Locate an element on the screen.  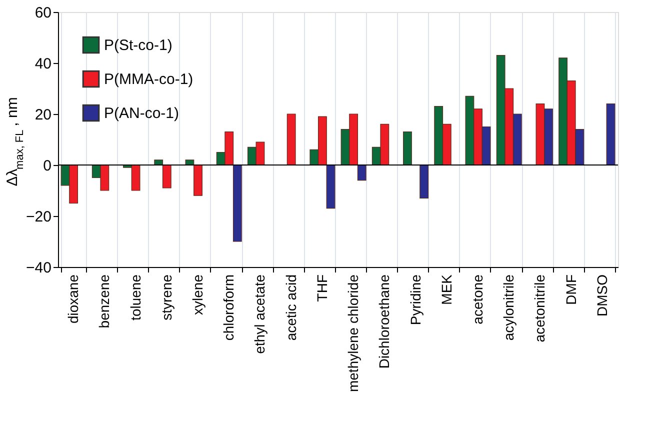
x-tick-label: Pyridine is located at coordinates (415, 300).